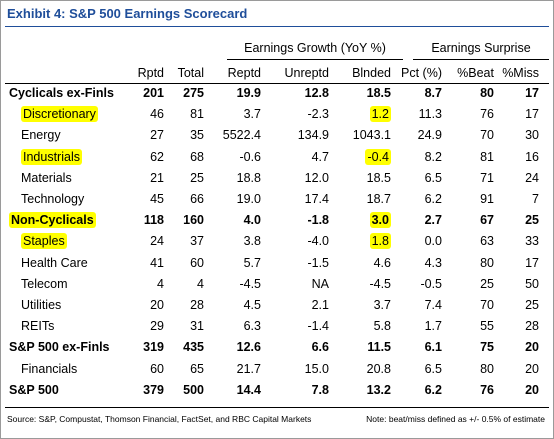 Image resolution: width=554 pixels, height=439 pixels. I want to click on cell: 55, so click(487, 326).